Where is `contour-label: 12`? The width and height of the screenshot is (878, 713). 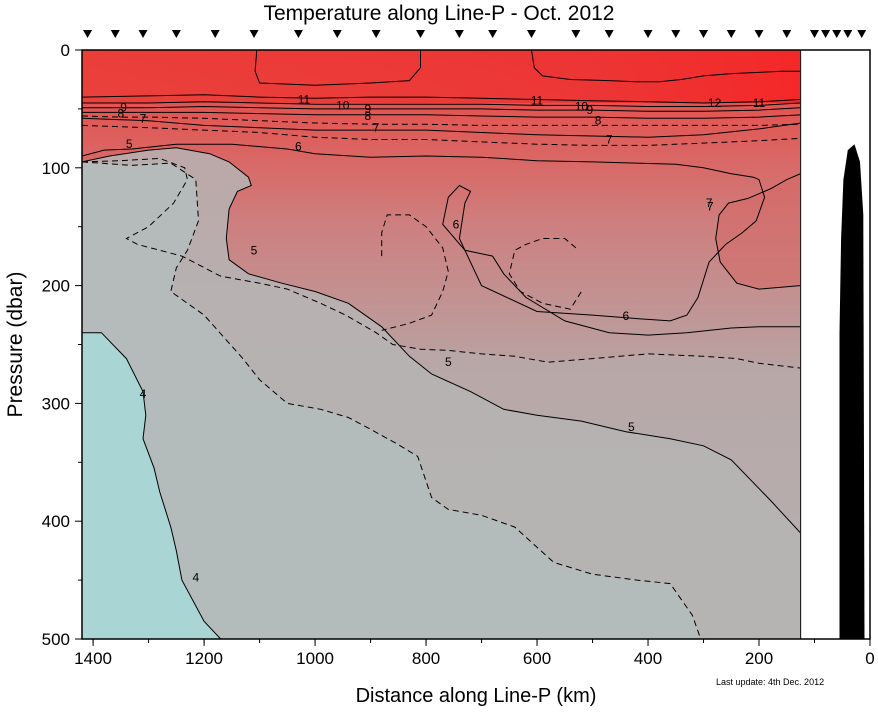 contour-label: 12 is located at coordinates (715, 103).